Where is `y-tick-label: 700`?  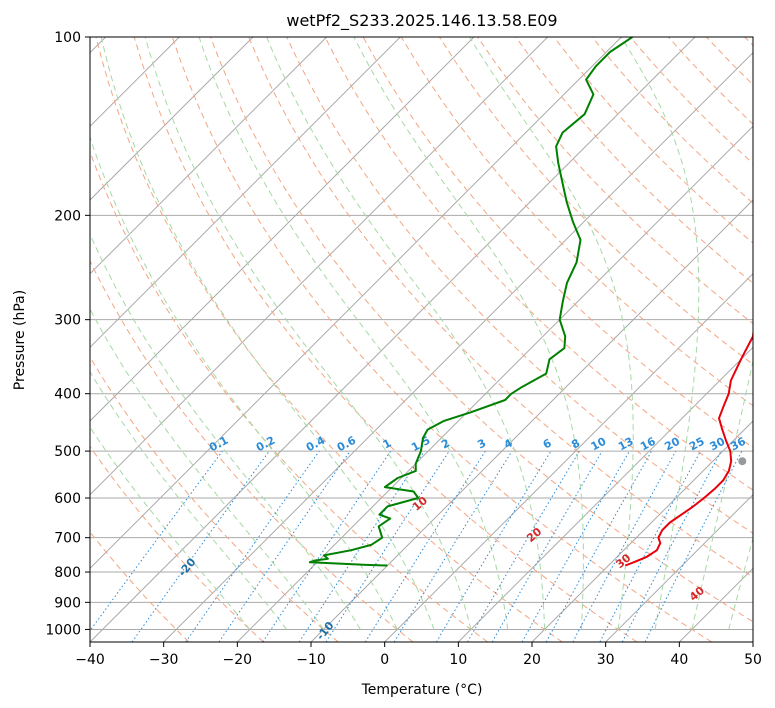
y-tick-label: 700 is located at coordinates (67, 539).